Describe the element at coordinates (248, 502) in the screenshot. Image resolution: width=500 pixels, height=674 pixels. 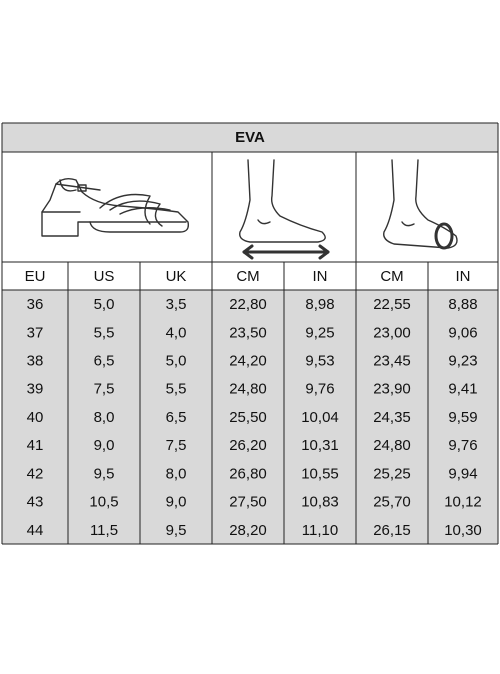
I see `cell: 27,50` at that location.